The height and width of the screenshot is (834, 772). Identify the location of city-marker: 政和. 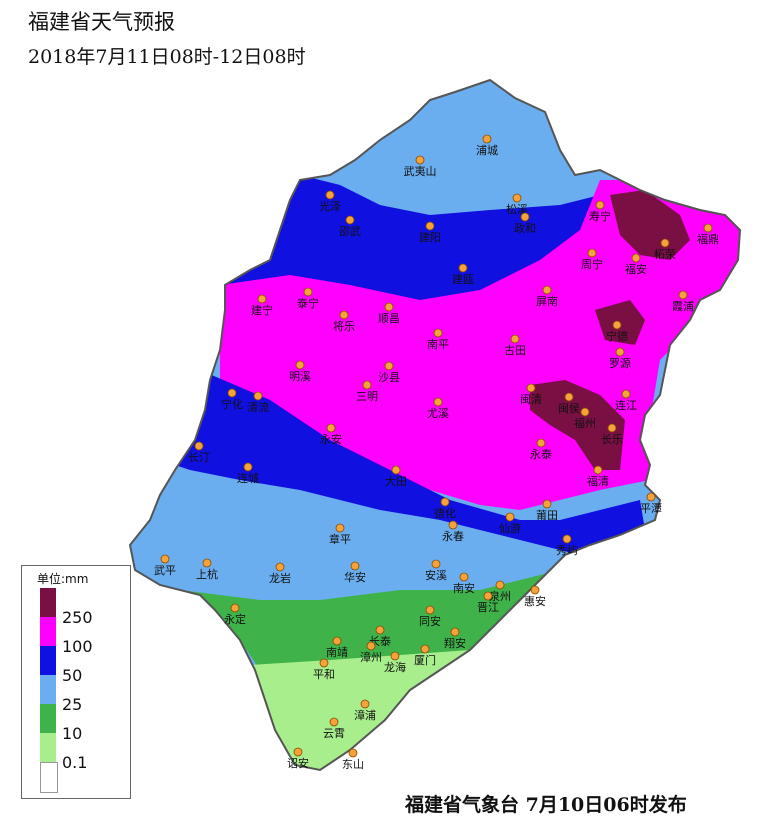
(525, 223).